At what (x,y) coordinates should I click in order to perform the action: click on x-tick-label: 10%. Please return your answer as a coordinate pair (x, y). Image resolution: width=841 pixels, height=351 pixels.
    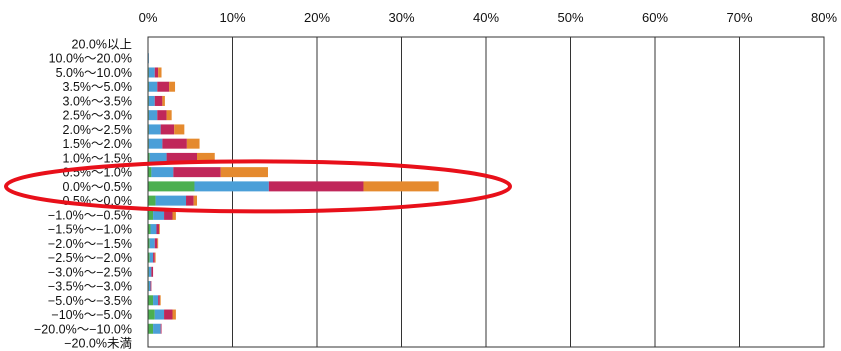
    Looking at the image, I should click on (232, 17).